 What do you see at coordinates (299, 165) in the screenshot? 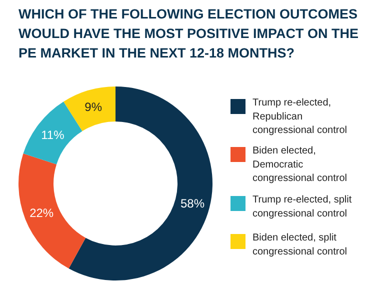
I see `legend-label: Biden elected, Democratic congressional control` at bounding box center [299, 165].